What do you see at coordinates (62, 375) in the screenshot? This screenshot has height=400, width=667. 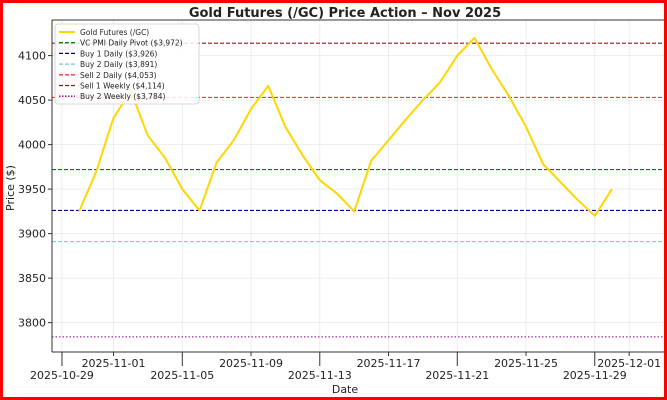 I see `x-tick-label: 2025-10-29` at bounding box center [62, 375].